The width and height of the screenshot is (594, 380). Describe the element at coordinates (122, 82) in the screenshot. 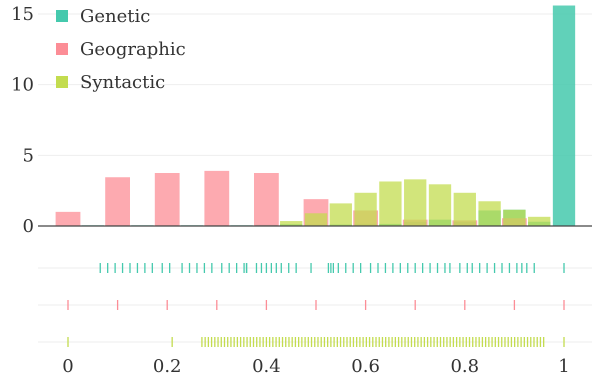

I see `legend-label-syntactic: Syntactic` at that location.